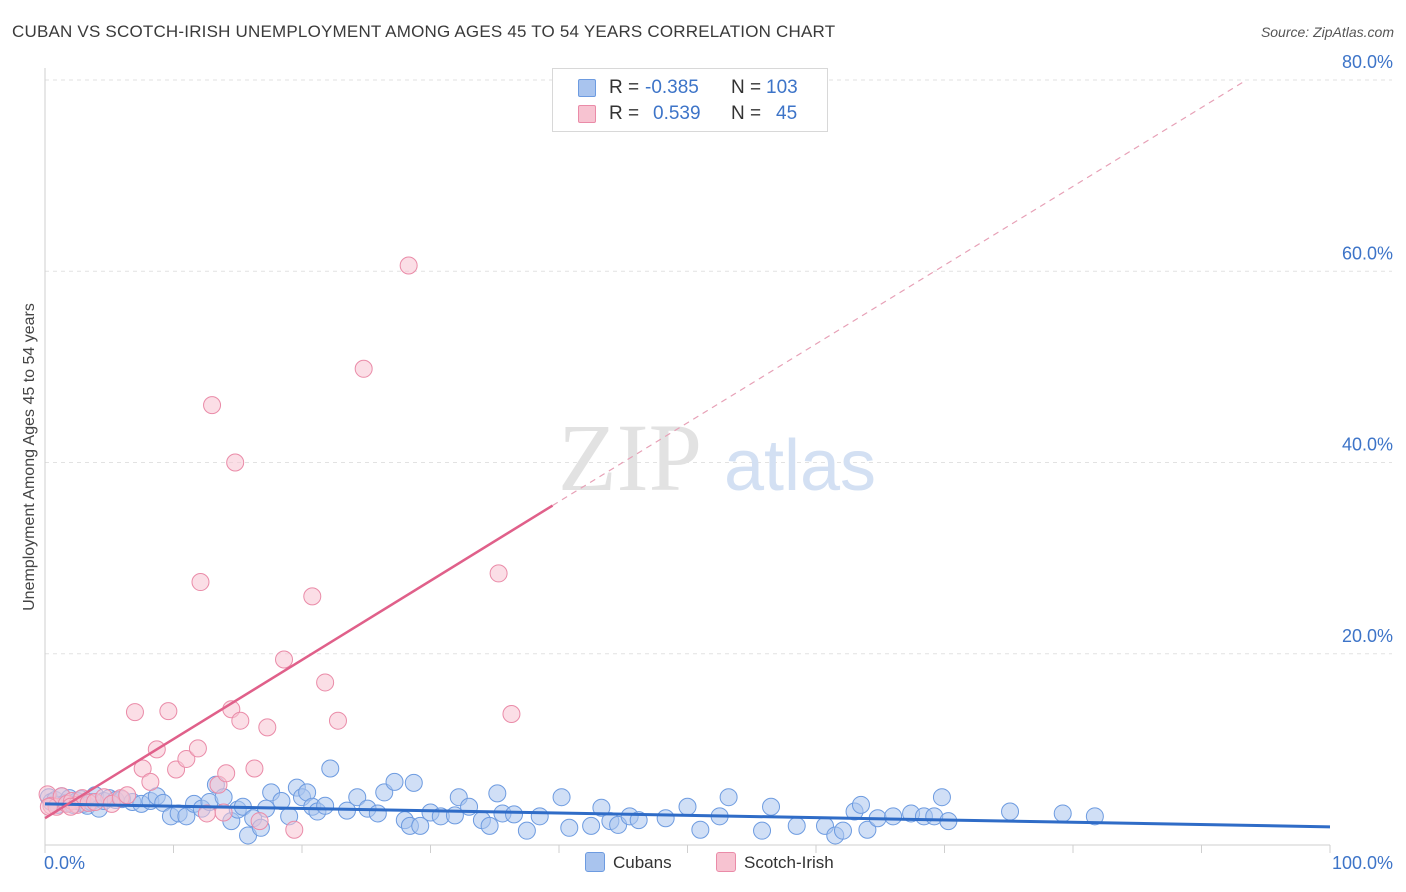  I want to click on legend-item-cubans: Cubans, so click(628, 862).